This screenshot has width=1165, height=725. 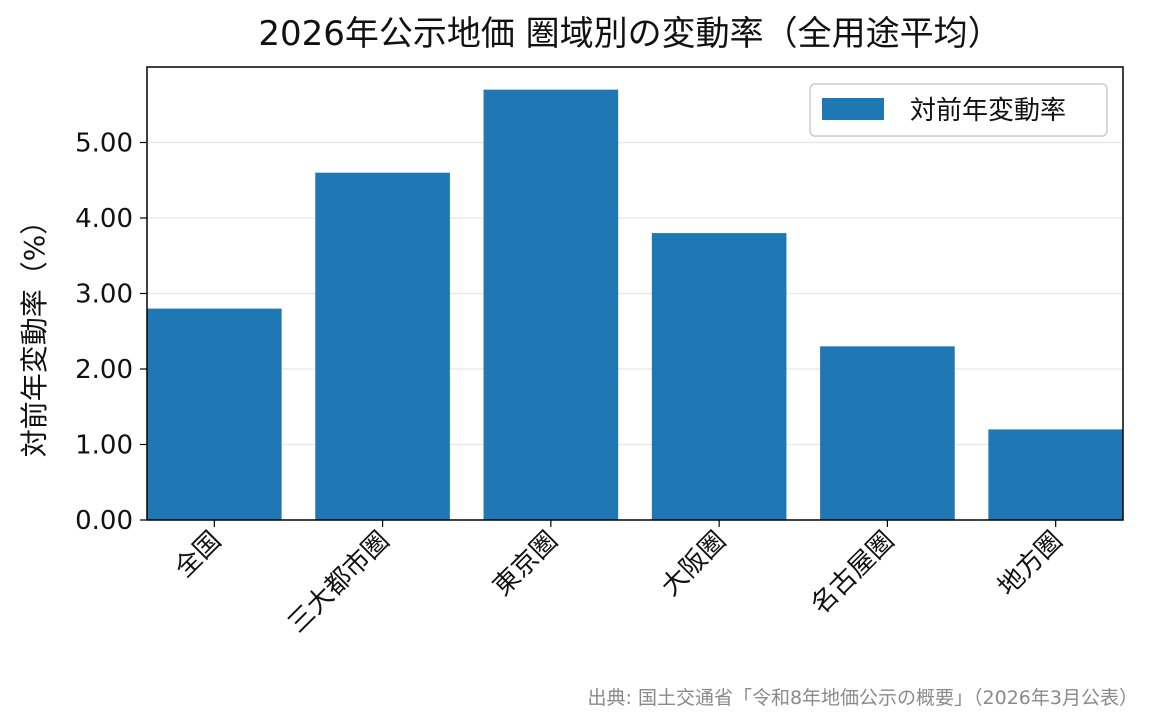 I want to click on x-tick-label: 東京圏, so click(x=525, y=564).